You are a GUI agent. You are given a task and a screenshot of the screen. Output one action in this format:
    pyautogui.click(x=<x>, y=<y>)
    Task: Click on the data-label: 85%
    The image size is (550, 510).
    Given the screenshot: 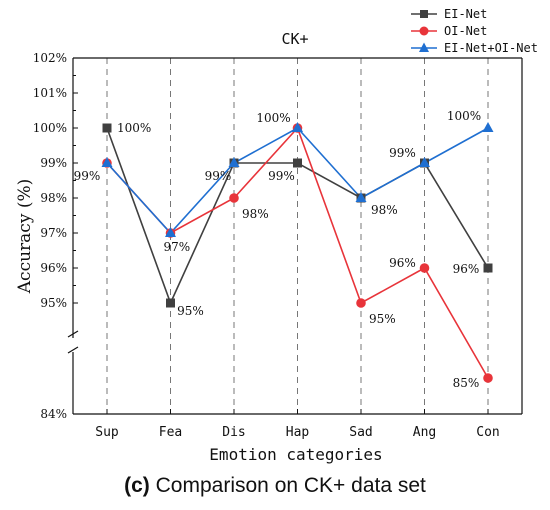 What is the action you would take?
    pyautogui.click(x=466, y=383)
    